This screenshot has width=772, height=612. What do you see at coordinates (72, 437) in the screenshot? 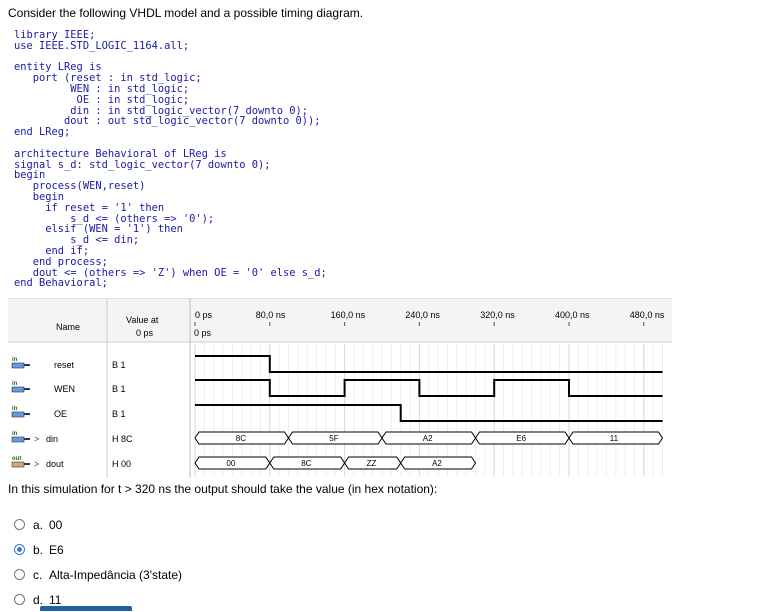
I see `signal-row-din: in > din H 8C` at bounding box center [72, 437].